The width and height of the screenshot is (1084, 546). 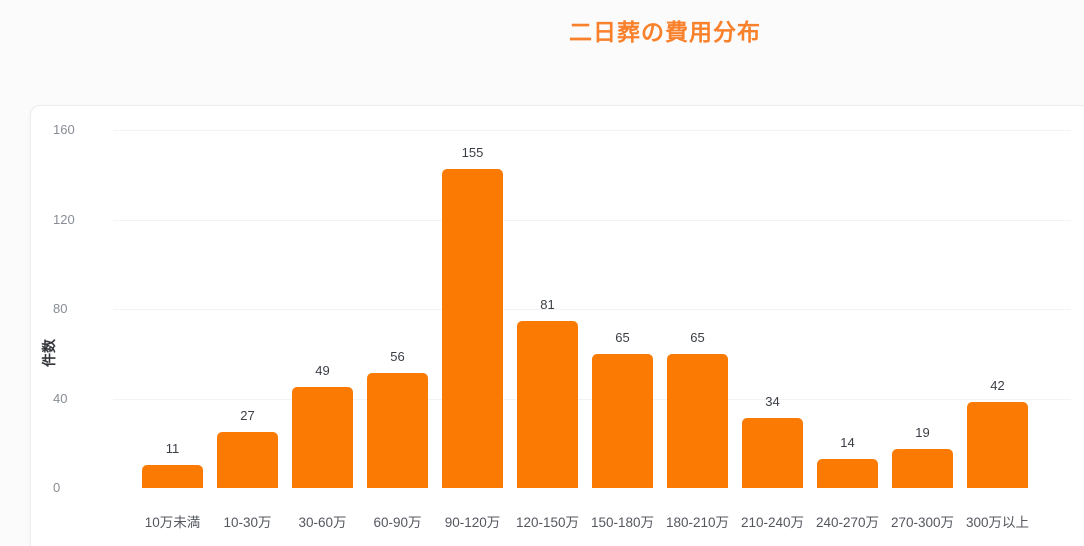 I want to click on bar-value-label: 27, so click(x=247, y=416).